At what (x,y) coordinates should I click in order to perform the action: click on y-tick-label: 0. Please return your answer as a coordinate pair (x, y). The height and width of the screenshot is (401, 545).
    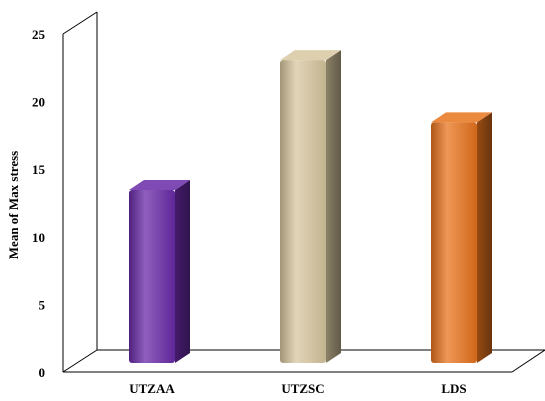
    Looking at the image, I should click on (42, 372).